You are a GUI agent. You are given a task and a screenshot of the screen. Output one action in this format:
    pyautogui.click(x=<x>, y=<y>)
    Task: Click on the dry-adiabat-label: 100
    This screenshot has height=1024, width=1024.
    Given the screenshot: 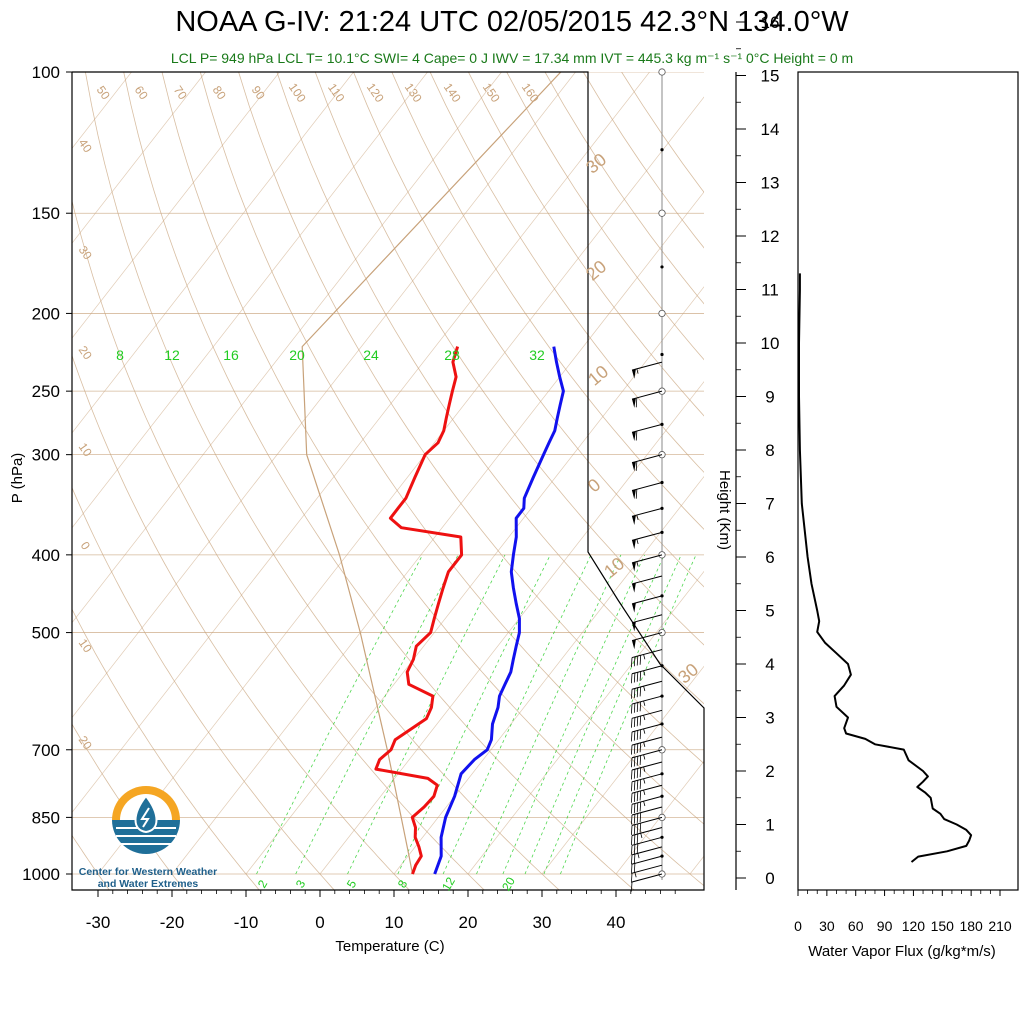 What is the action you would take?
    pyautogui.click(x=297, y=92)
    